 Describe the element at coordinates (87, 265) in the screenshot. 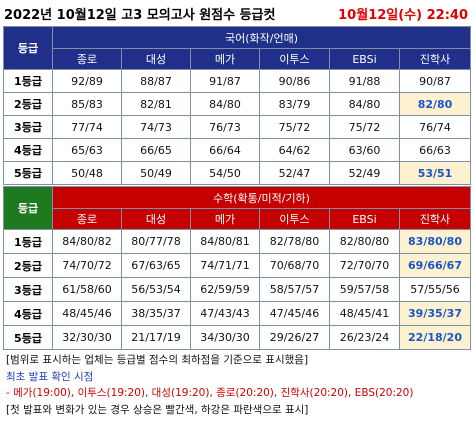

I see `score-cell: 74/70/72` at that location.